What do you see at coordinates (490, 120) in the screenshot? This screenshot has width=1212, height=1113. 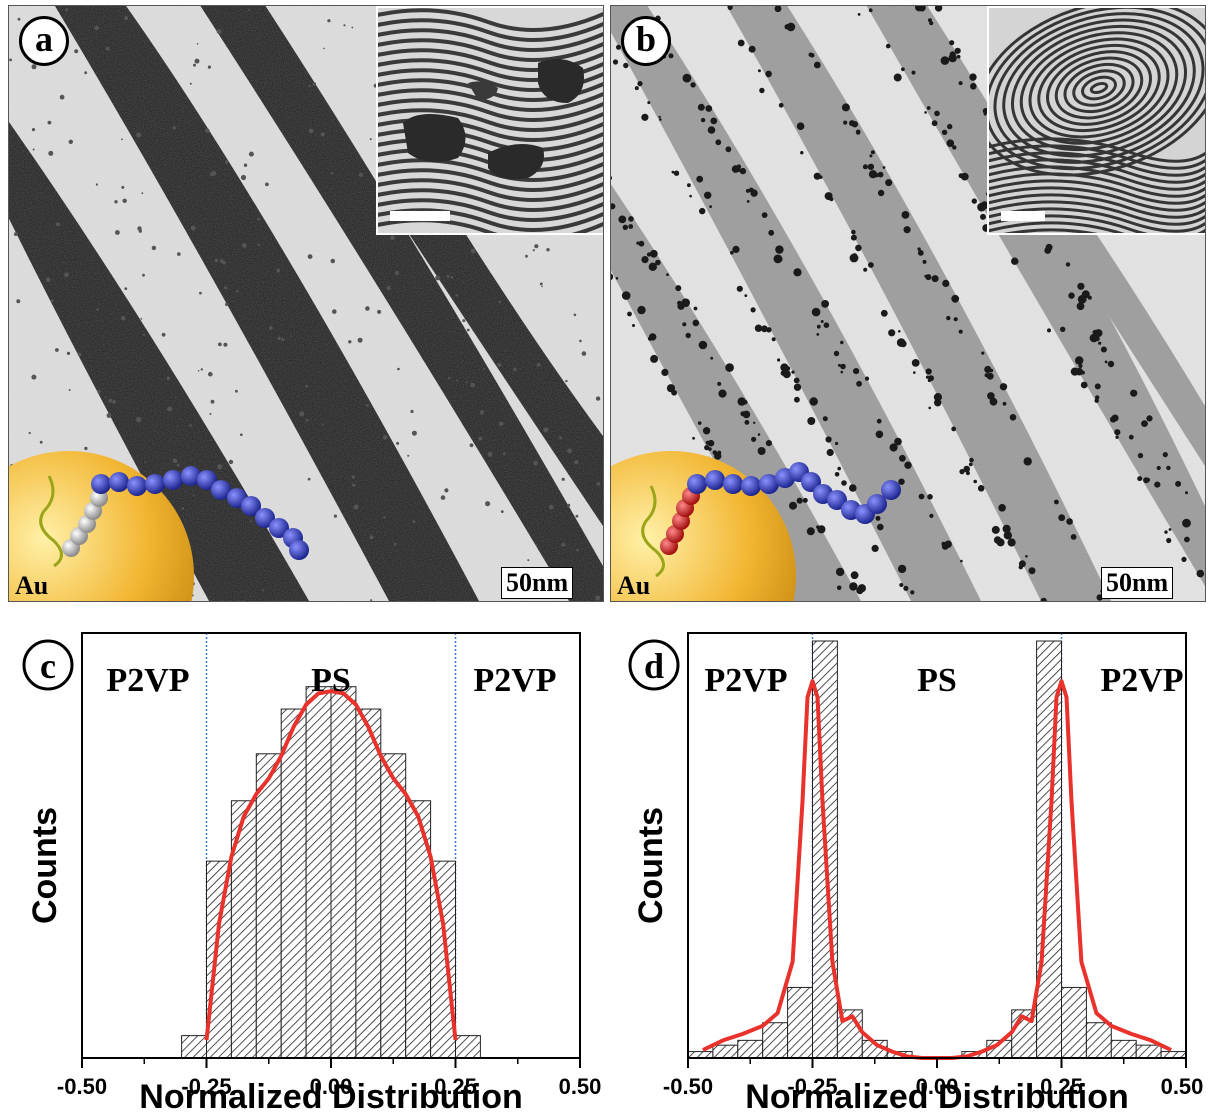 I see `inset-image-a` at bounding box center [490, 120].